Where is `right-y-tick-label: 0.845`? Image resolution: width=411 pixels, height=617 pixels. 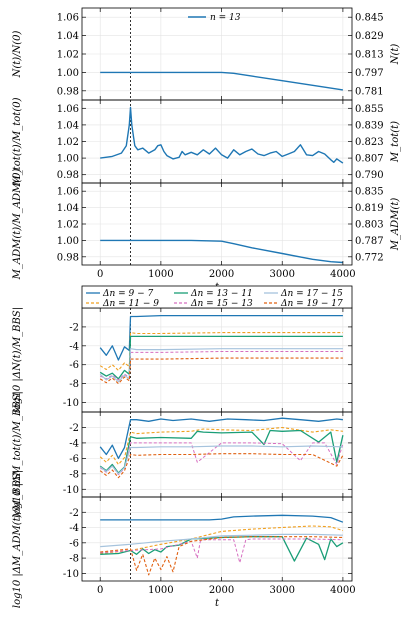 right-y-tick-label: 0.845 is located at coordinates (369, 18).